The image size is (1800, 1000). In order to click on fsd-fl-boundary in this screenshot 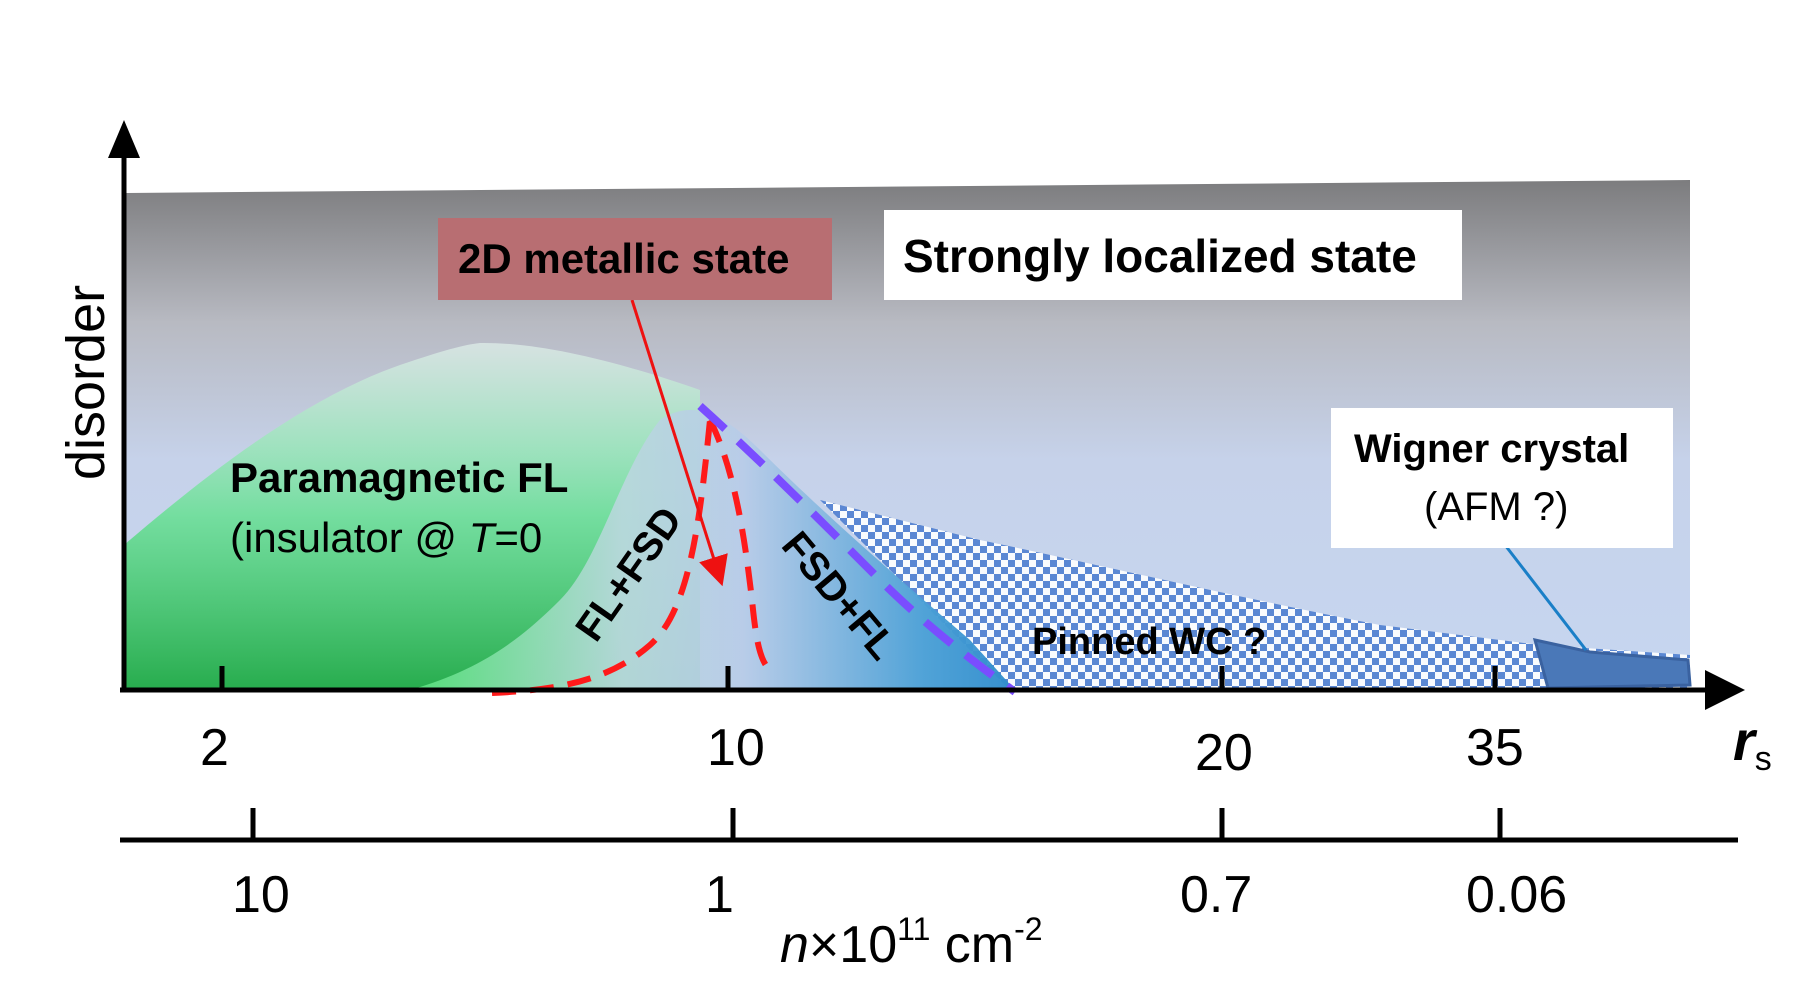, I will do `click(857, 549)`.